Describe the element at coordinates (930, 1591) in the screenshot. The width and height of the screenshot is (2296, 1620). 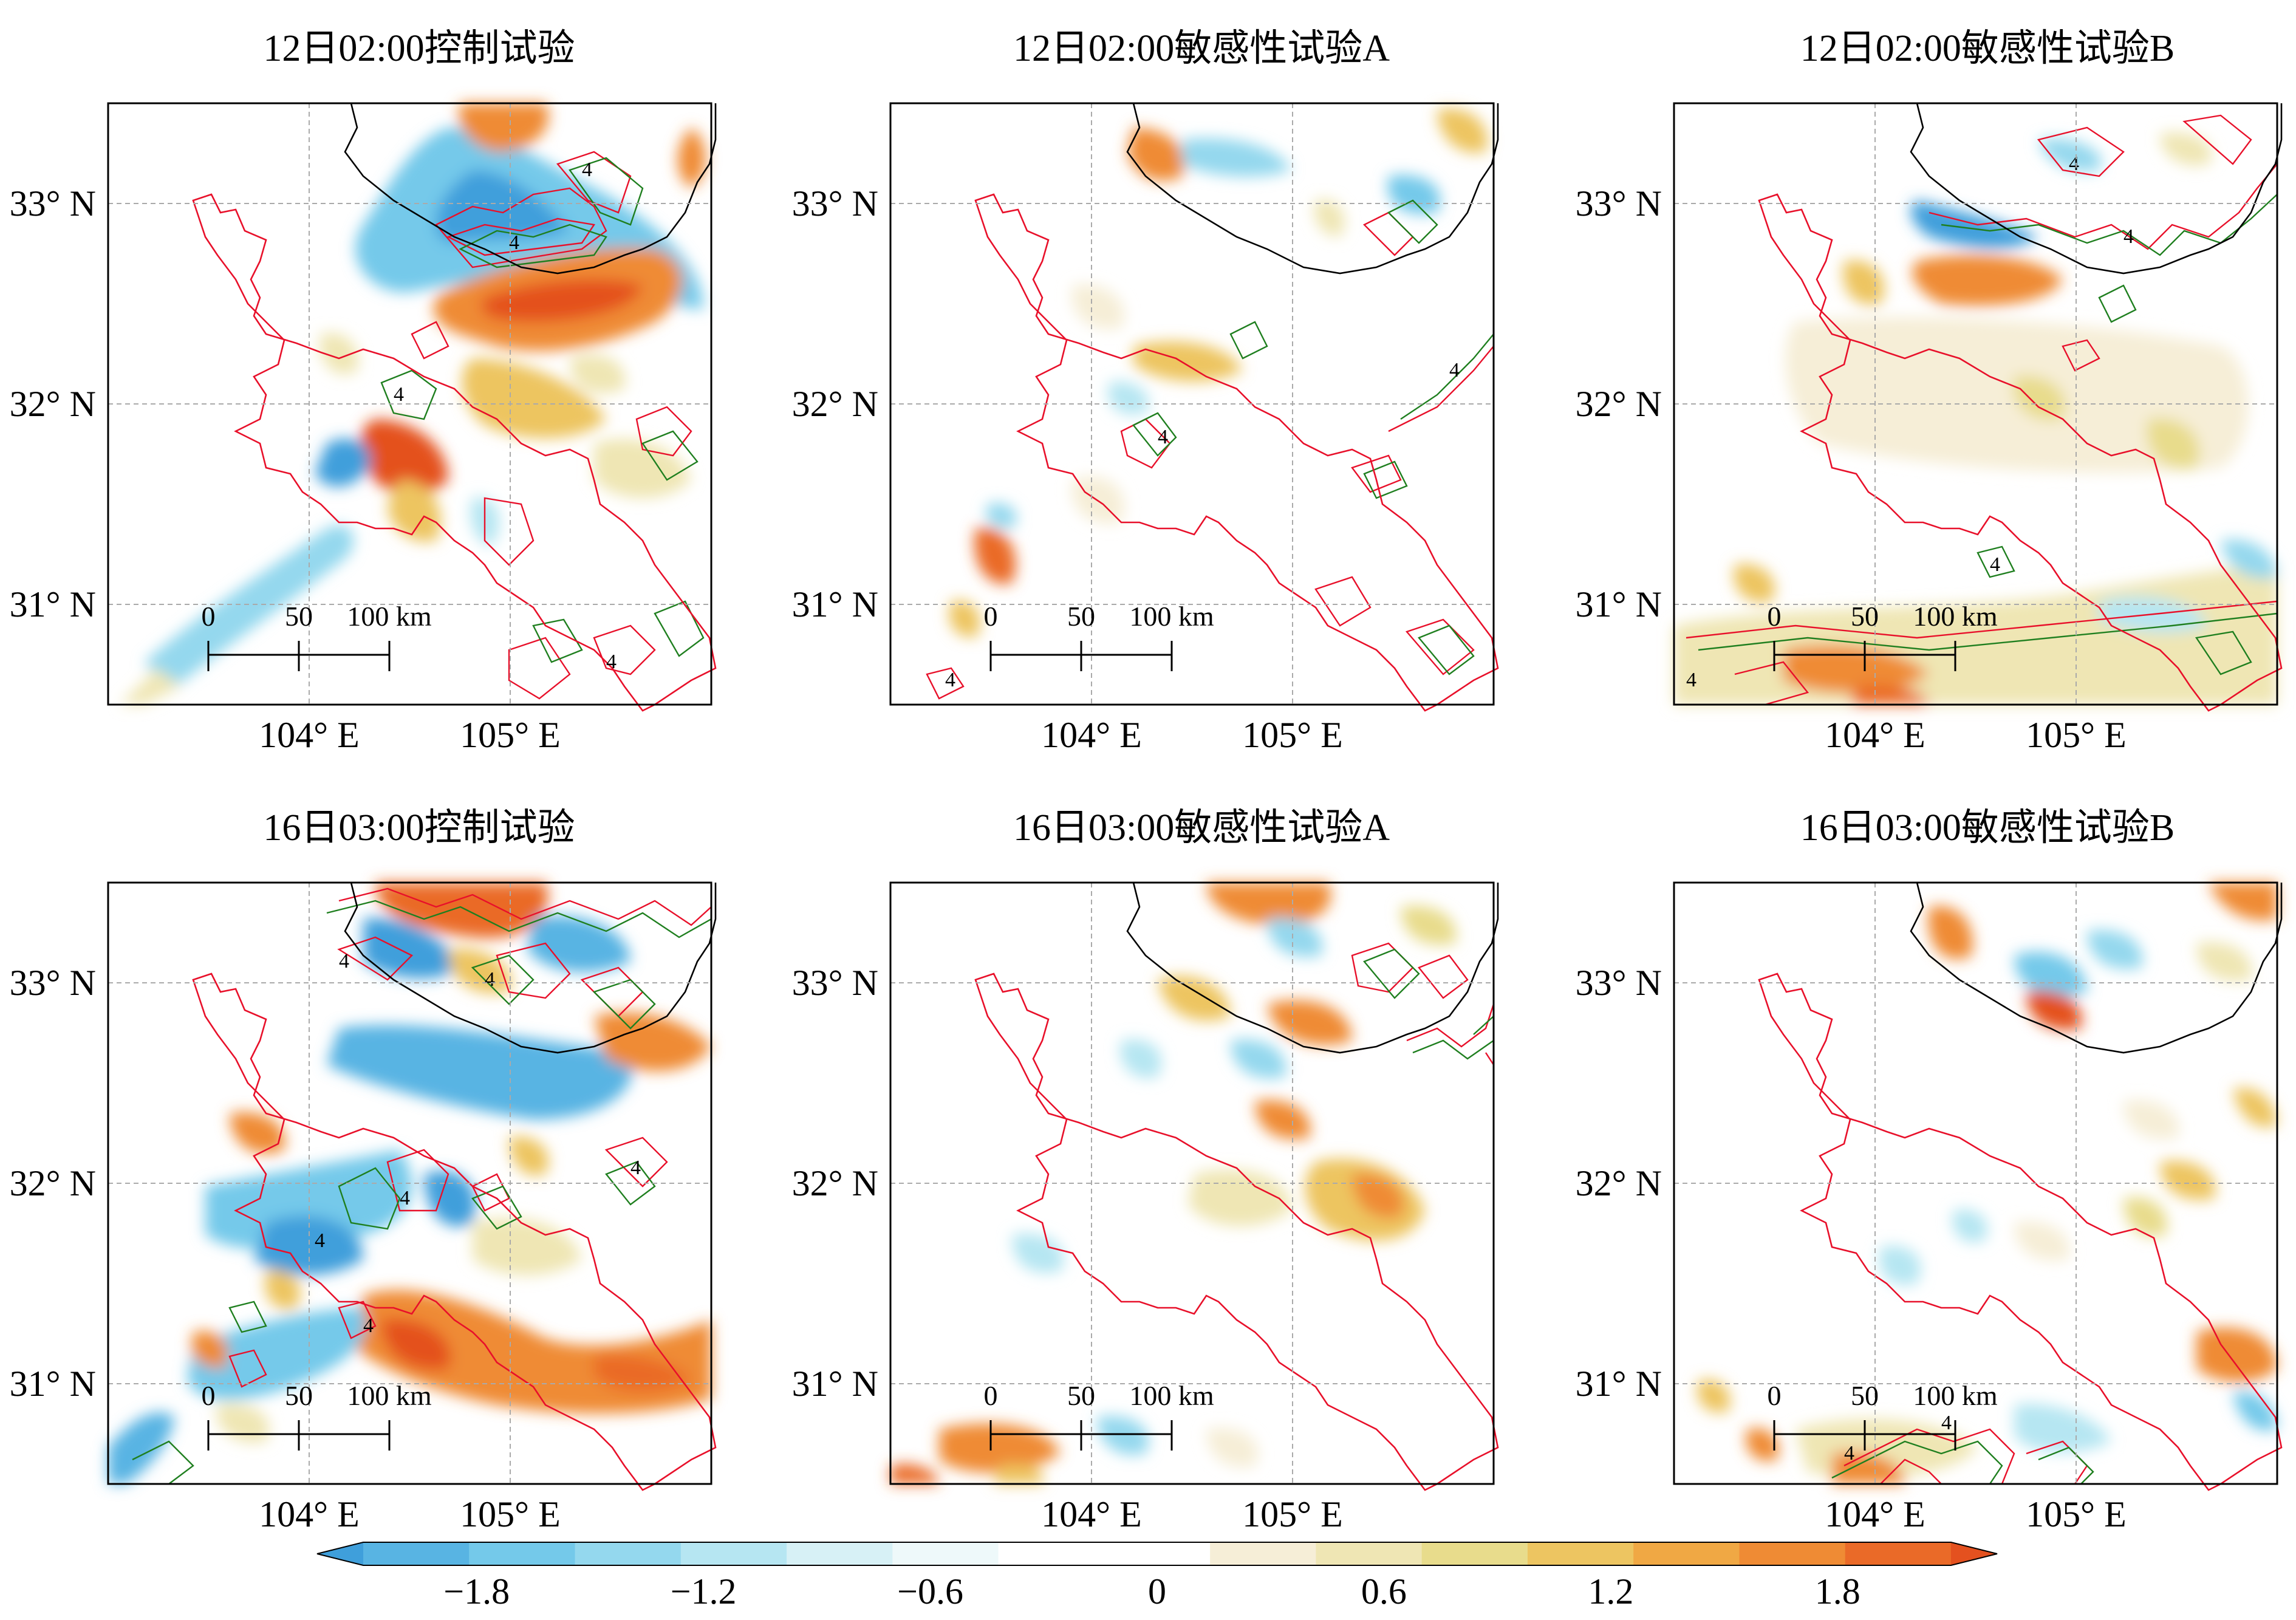
I see `colorbar-tick-label: −0.6` at that location.